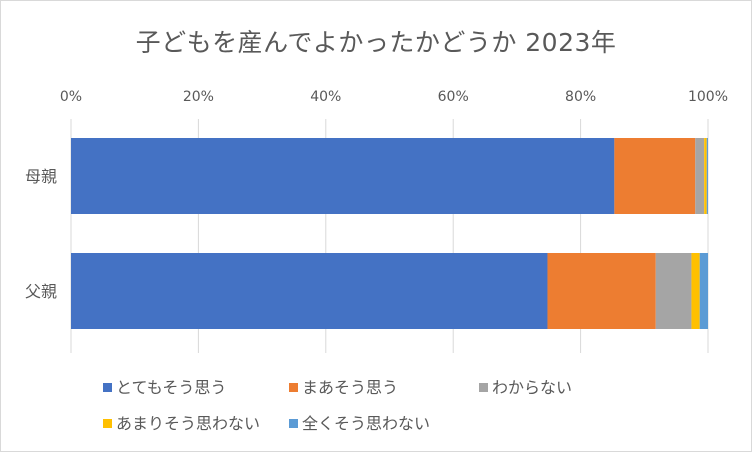 This screenshot has width=752, height=452. What do you see at coordinates (41, 176) in the screenshot?
I see `category-label: 母親` at bounding box center [41, 176].